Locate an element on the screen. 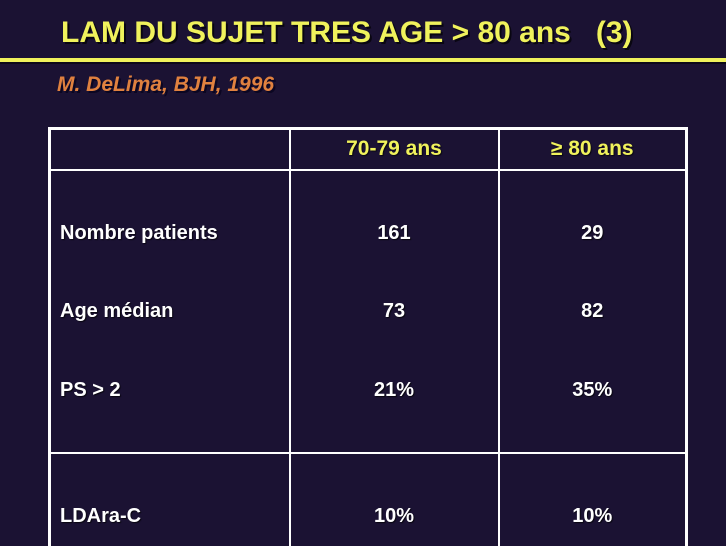  patients-values-80-cell: 29 82 35% is located at coordinates (592, 311).